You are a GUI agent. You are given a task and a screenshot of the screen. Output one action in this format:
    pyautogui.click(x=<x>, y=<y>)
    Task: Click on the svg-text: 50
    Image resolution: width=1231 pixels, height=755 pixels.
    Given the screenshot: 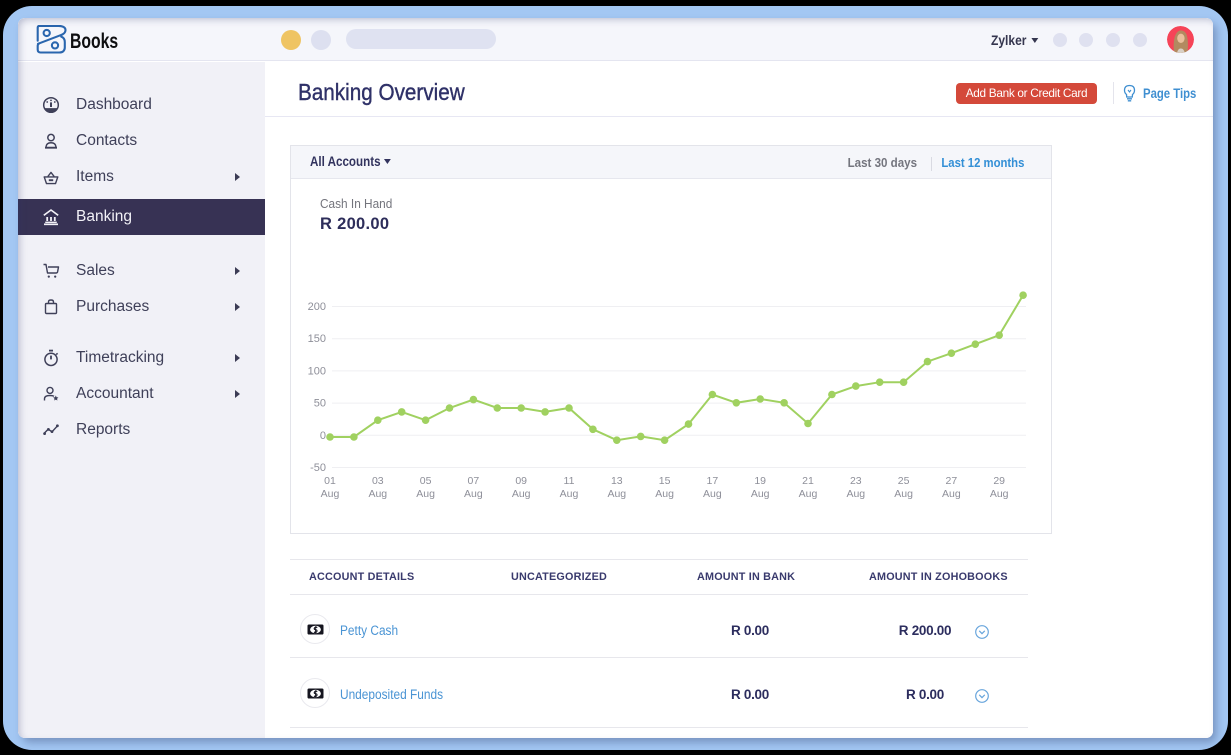 What is the action you would take?
    pyautogui.click(x=320, y=404)
    